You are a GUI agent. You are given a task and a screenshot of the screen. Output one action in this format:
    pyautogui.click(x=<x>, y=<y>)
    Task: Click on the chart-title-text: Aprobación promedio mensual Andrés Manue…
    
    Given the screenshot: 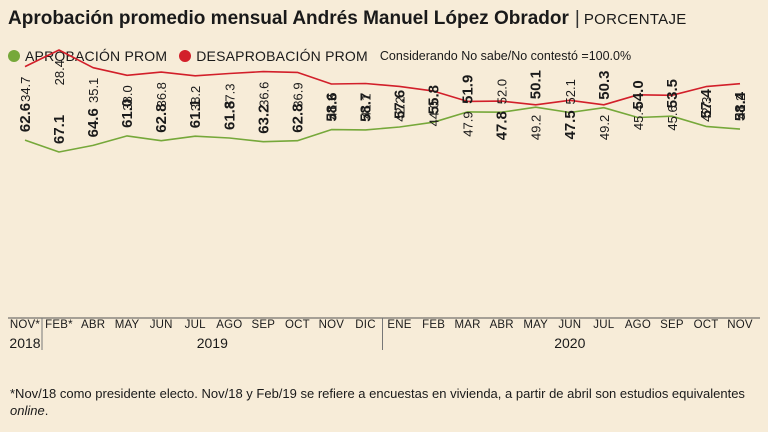 What is the action you would take?
    pyautogui.click(x=288, y=18)
    